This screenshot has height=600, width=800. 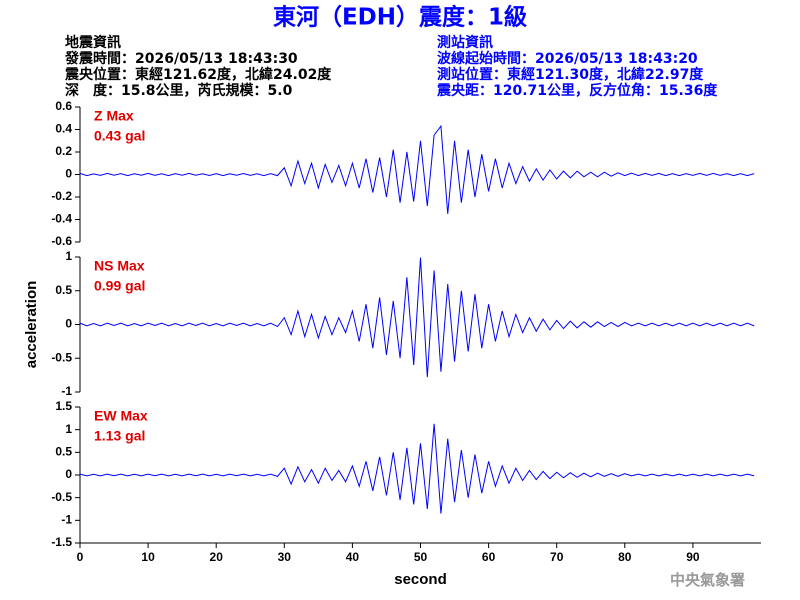 I want to click on info-right: 測站位置：東經121.30度，北緯22.97度, so click(x=570, y=74).